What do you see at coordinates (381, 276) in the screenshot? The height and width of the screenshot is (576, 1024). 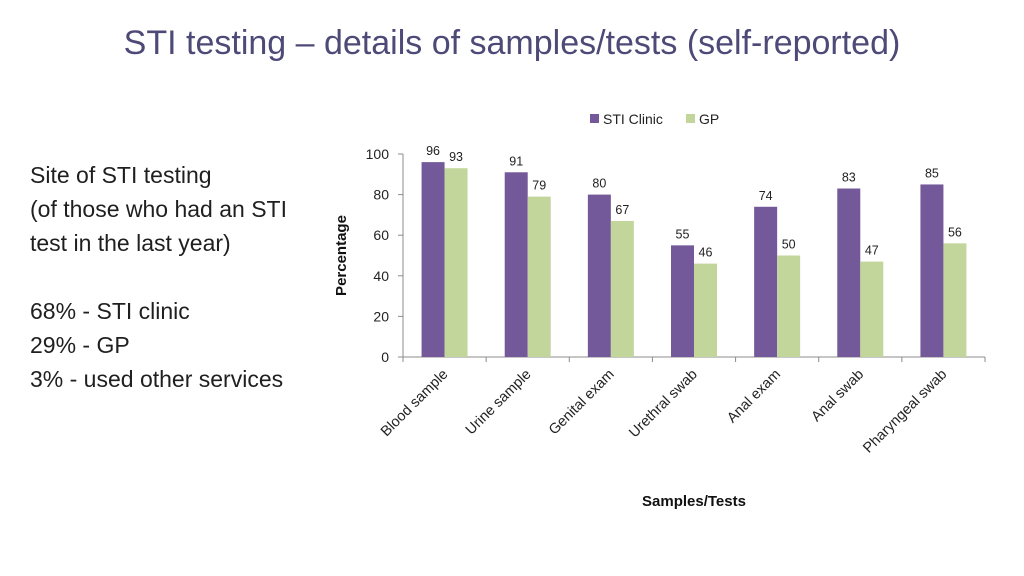 I see `y-tick-label: 40` at bounding box center [381, 276].